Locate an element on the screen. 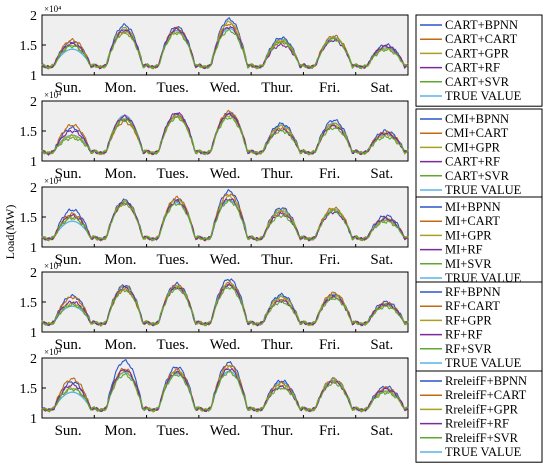  legend-label: CMI+CART is located at coordinates (477, 133).